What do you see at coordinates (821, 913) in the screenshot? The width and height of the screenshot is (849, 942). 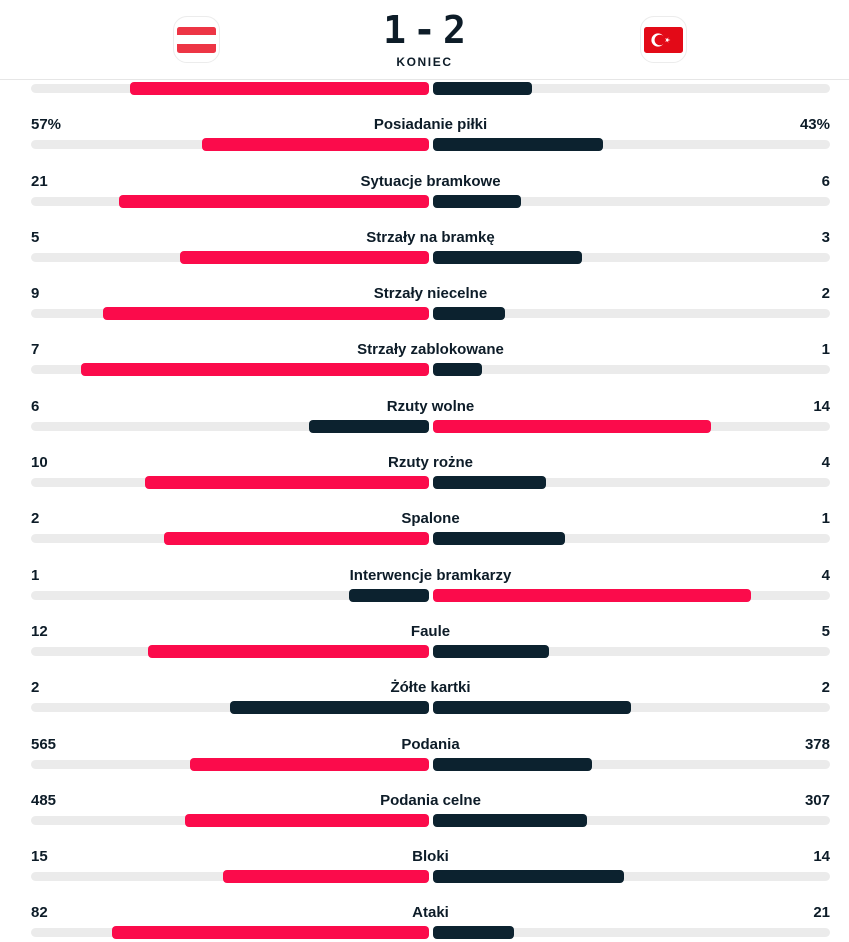 I see `stat-away-value: 21` at bounding box center [821, 913].